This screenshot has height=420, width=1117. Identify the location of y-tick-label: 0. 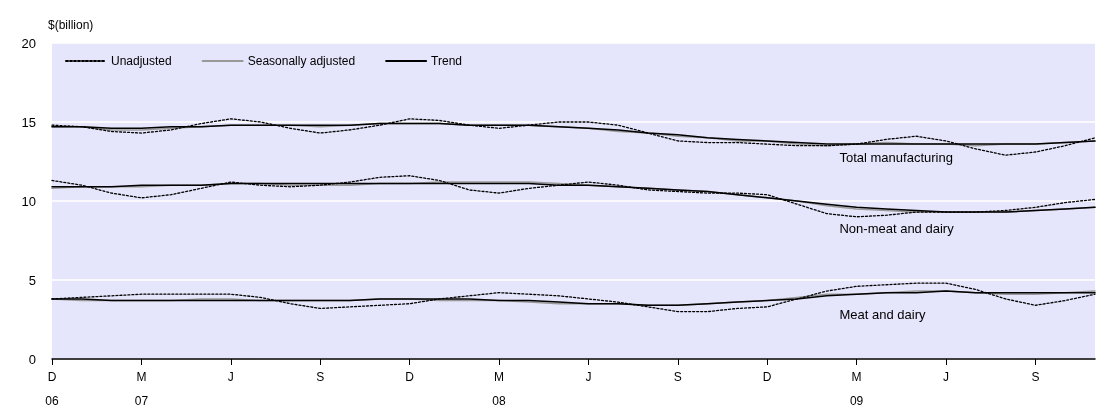
(32, 359).